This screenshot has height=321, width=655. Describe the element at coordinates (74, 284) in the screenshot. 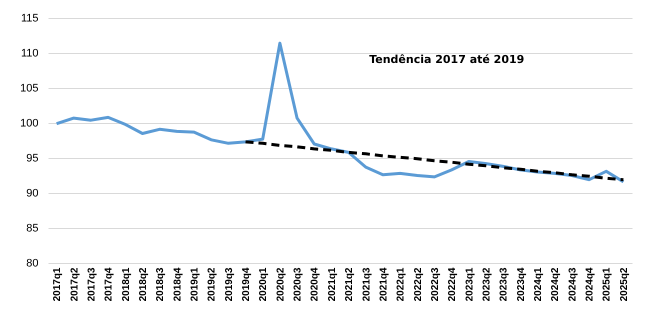

I see `x-tick-label: 2017q2` at that location.